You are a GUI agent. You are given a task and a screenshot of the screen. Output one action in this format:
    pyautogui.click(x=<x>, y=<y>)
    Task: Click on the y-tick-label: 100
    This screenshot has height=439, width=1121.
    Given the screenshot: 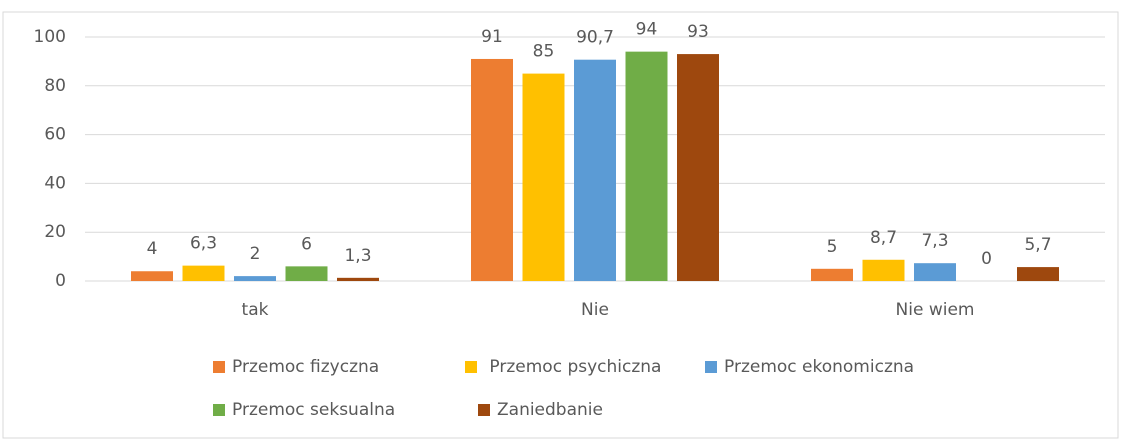 What is the action you would take?
    pyautogui.click(x=50, y=37)
    